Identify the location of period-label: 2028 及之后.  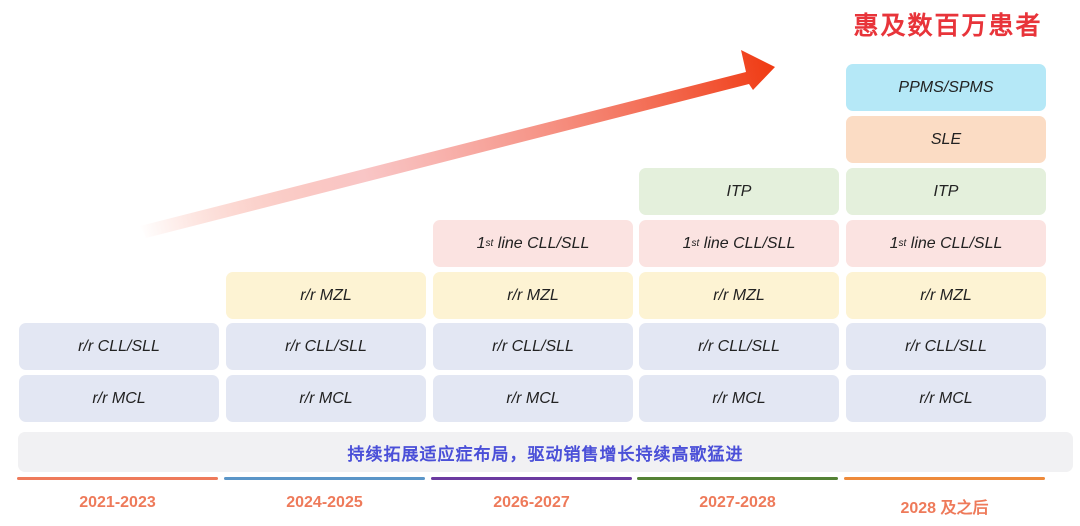
(944, 508).